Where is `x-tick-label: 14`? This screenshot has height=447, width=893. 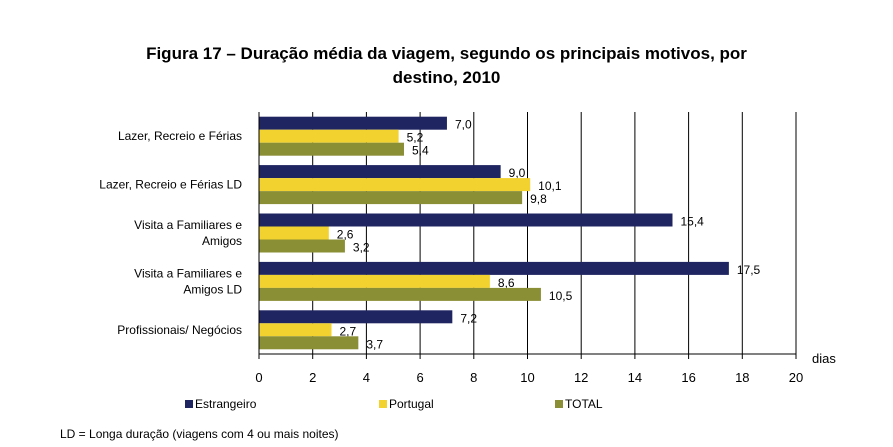
x-tick-label: 14 is located at coordinates (635, 377).